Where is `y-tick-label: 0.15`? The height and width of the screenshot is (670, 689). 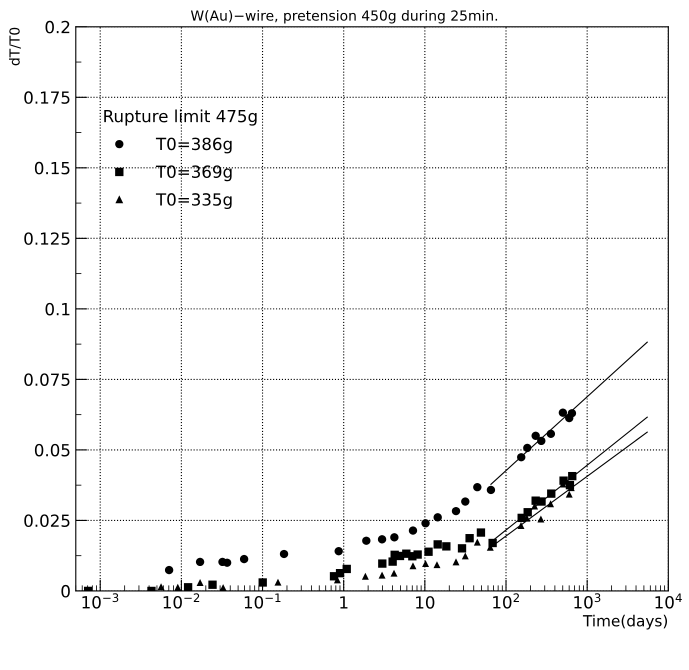 y-tick-label: 0.15 is located at coordinates (52, 168).